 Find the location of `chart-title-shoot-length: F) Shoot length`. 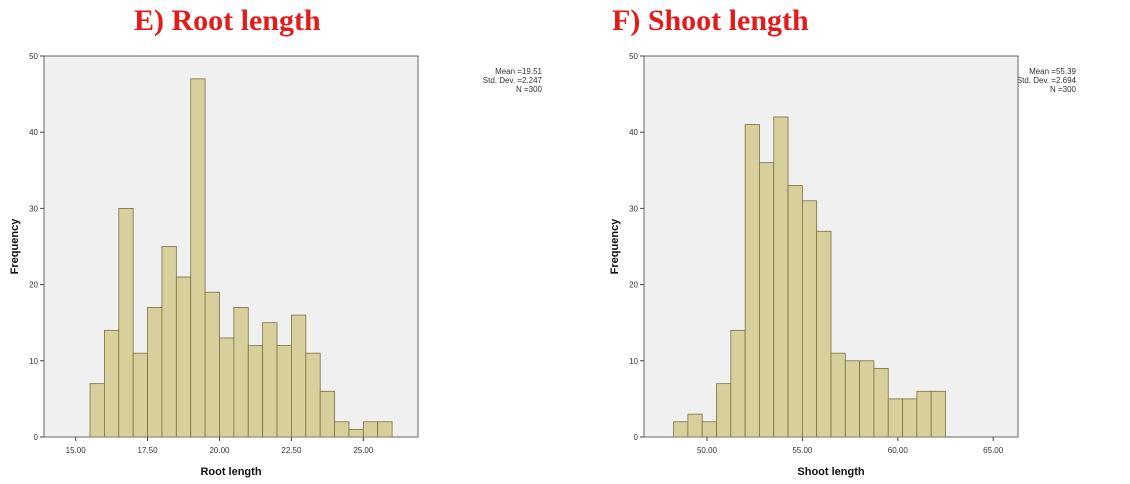

chart-title-shoot-length: F) Shoot length is located at coordinates (710, 20).